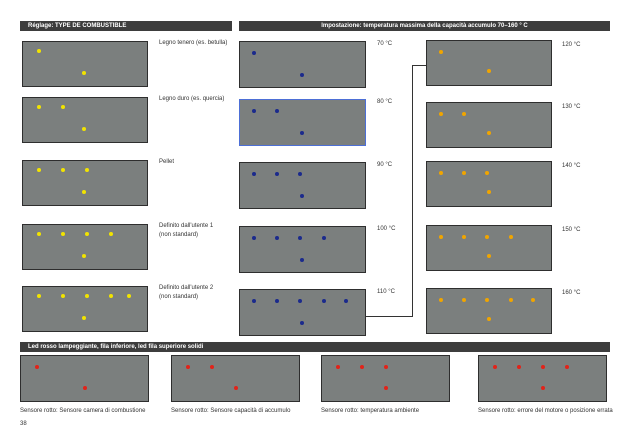 This screenshot has height=446, width=631. What do you see at coordinates (389, 316) in the screenshot?
I see `connector-horizontal-bottom` at bounding box center [389, 316].